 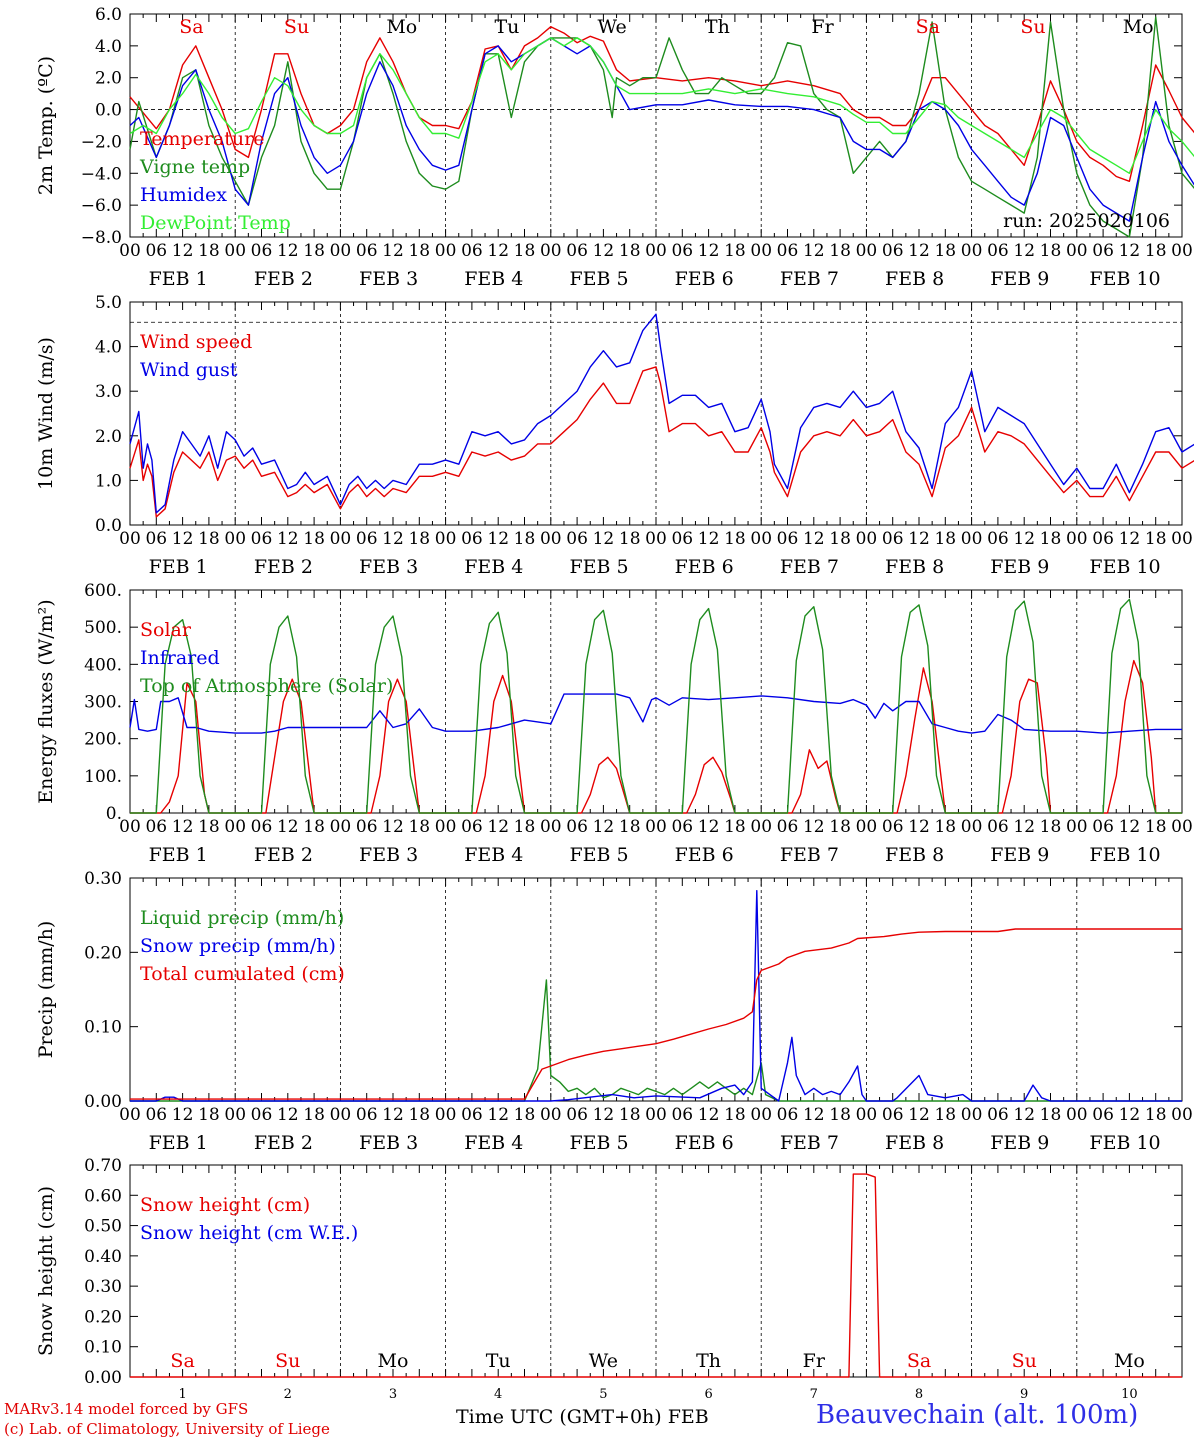 What do you see at coordinates (191, 27) in the screenshot?
I see `weekday-label: Sa` at bounding box center [191, 27].